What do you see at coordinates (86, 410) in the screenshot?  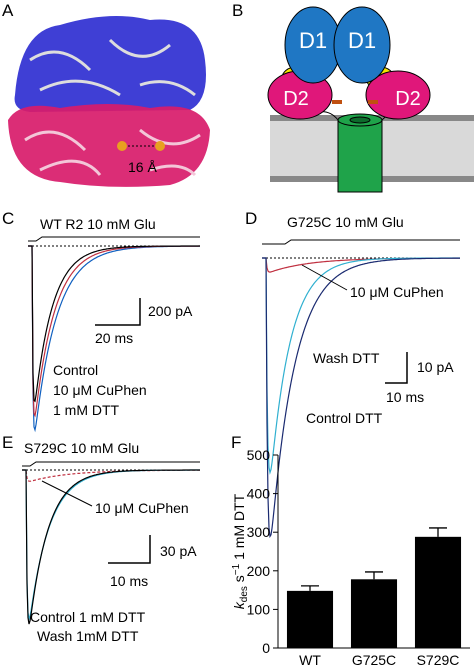 I see `legend-text: 1 mM DTT` at bounding box center [86, 410].